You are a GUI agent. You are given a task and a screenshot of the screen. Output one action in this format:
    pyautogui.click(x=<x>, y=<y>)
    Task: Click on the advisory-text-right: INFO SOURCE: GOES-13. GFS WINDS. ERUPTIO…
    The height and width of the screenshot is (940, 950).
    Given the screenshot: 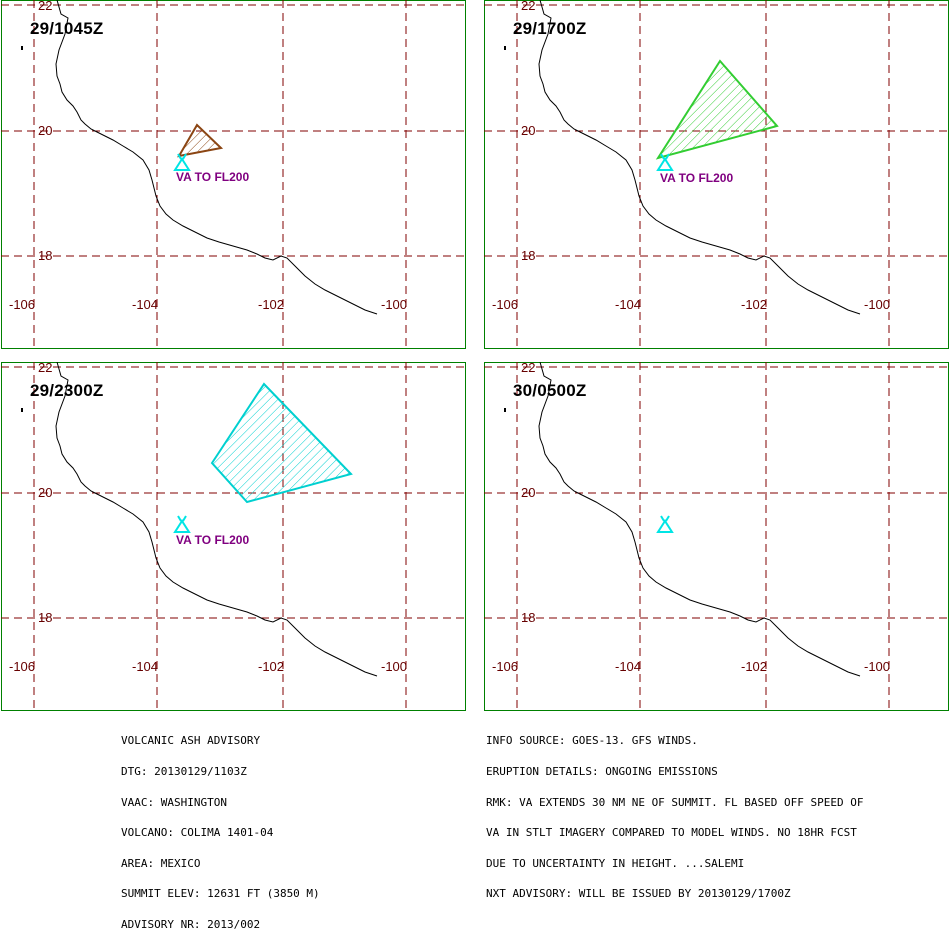 What is the action you would take?
    pyautogui.click(x=675, y=813)
    